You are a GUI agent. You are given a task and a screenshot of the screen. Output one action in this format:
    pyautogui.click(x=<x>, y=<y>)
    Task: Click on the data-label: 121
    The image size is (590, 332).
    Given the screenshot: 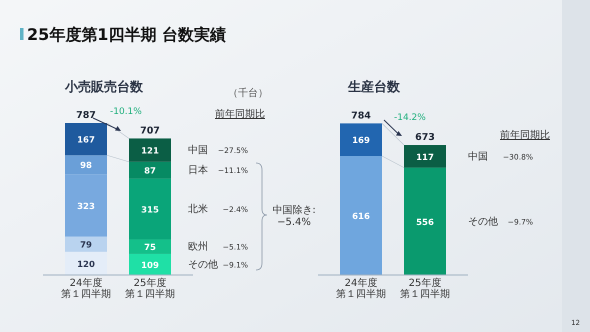 What is the action you would take?
    pyautogui.click(x=150, y=151)
    